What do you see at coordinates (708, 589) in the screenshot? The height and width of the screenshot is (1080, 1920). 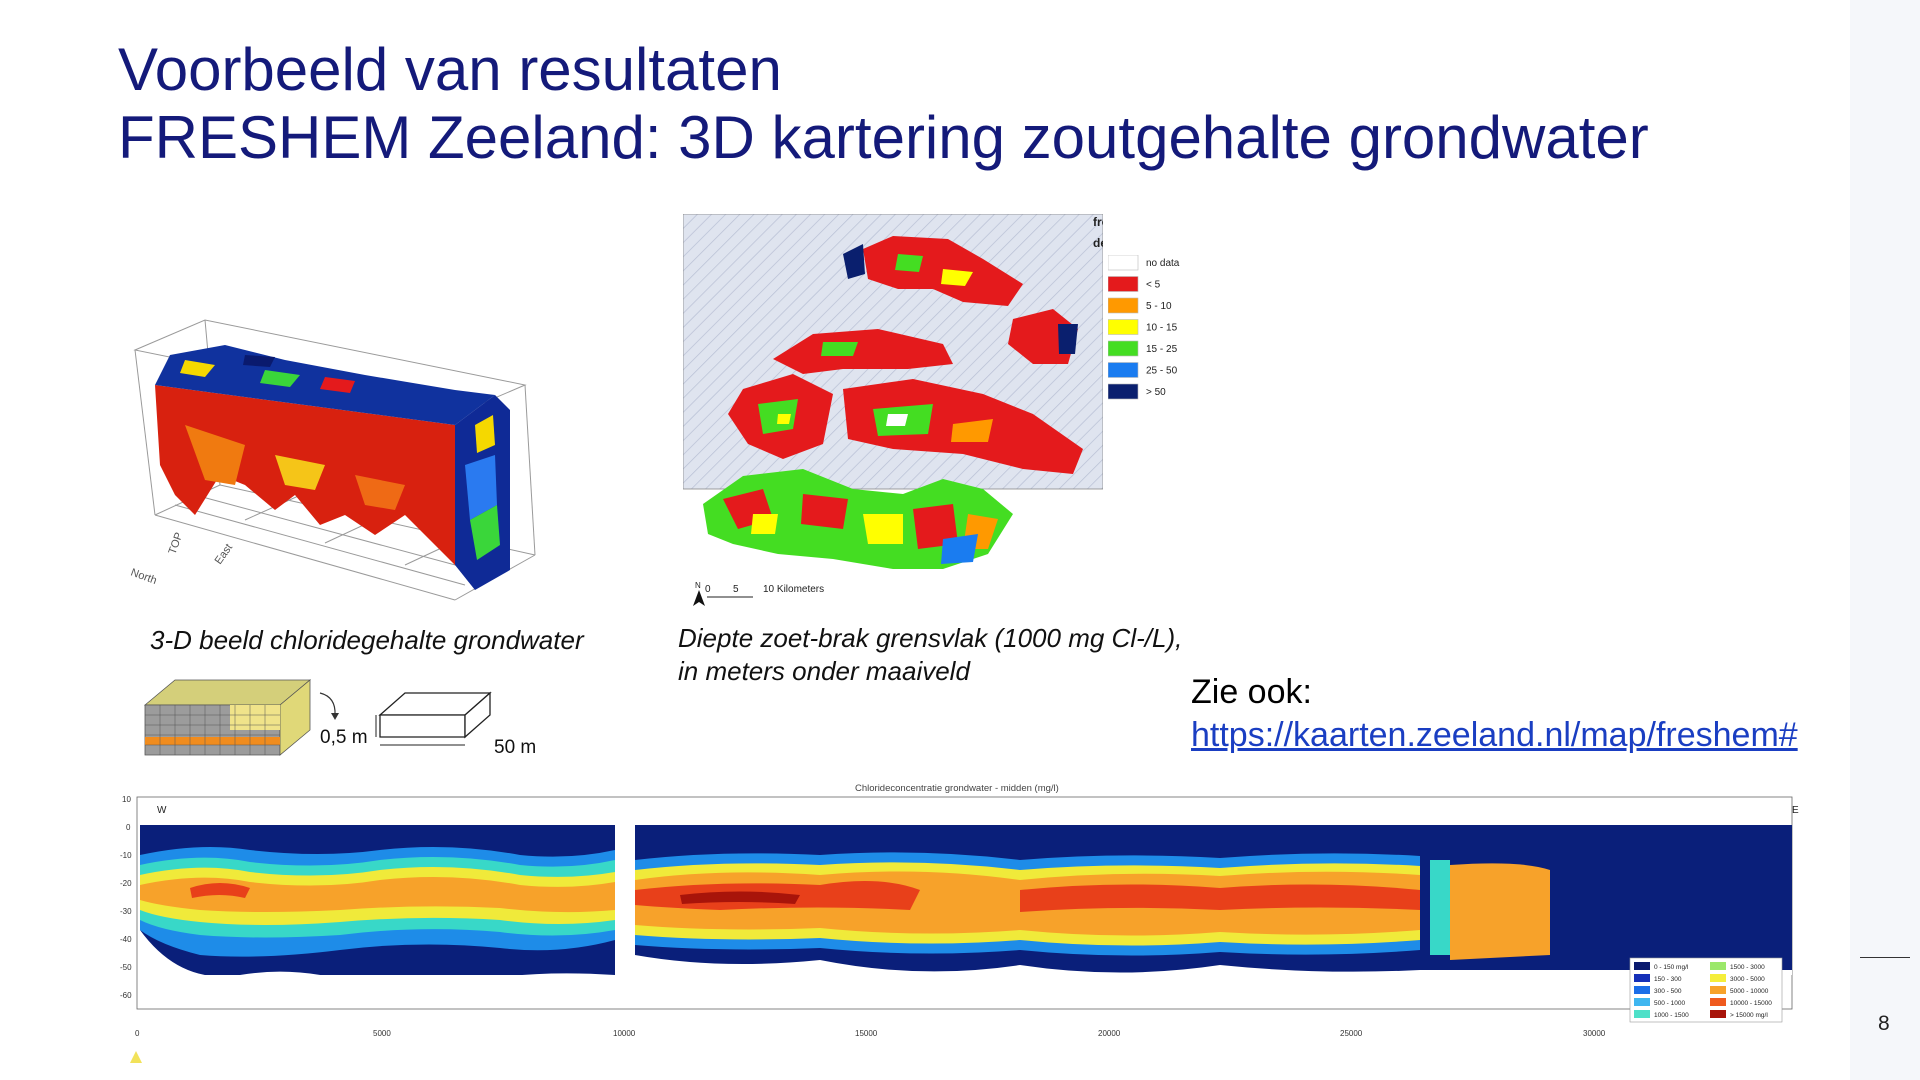 I see `scale-label-0: 0` at bounding box center [708, 589].